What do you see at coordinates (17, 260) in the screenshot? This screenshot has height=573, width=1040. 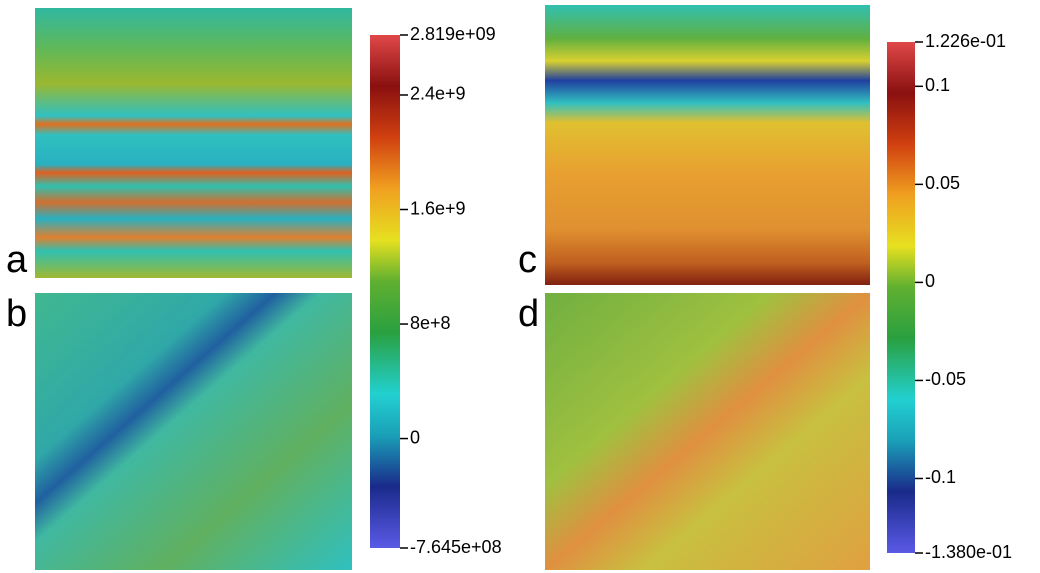 I see `panel-label: a` at bounding box center [17, 260].